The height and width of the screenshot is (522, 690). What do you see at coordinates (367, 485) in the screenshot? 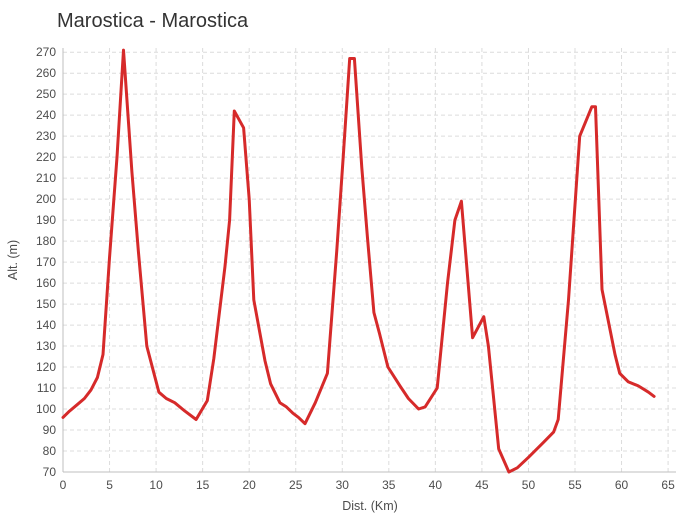
I see `x-tick-labels: 0 5 10 15 20 25 30 35 40 45 50 55 60 65` at bounding box center [367, 485].